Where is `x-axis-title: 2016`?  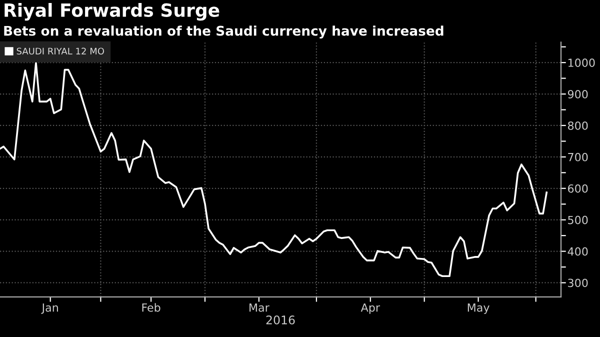
x-axis-title: 2016 is located at coordinates (280, 320).